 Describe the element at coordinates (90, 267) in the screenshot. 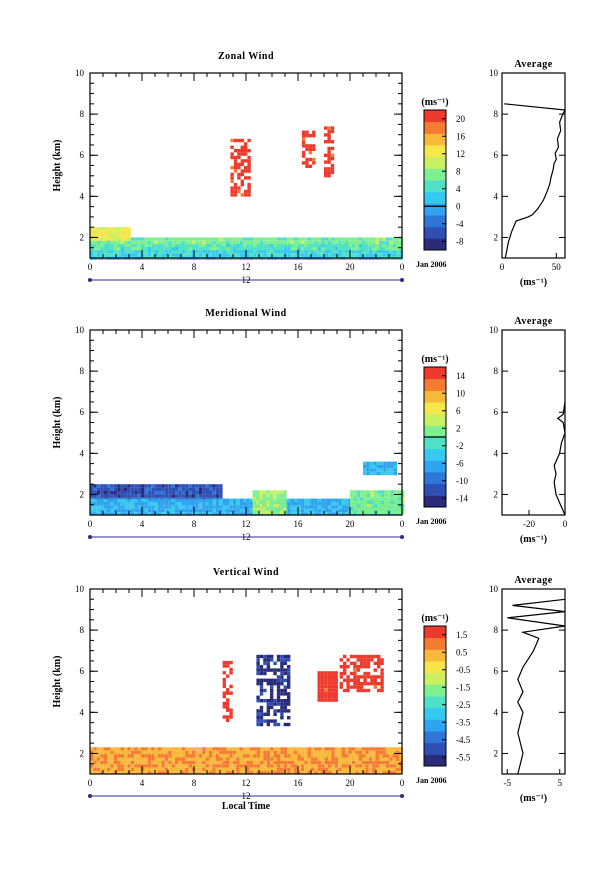

I see `x-tick-label: 0` at that location.